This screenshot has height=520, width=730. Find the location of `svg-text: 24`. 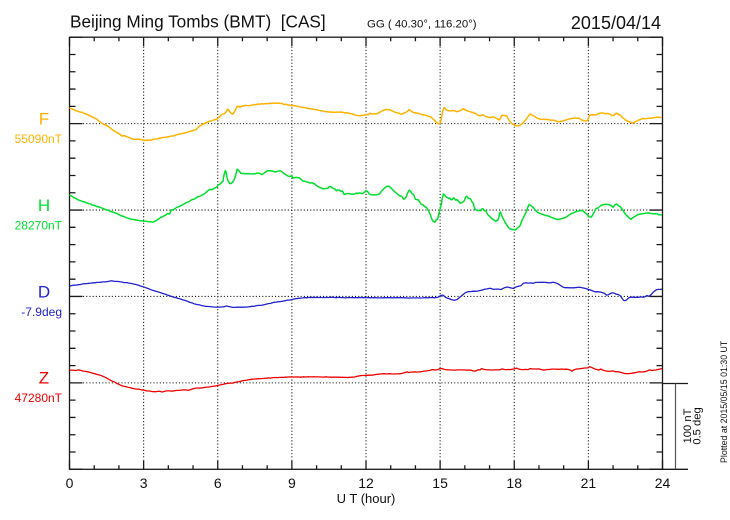

svg-text: 24 is located at coordinates (663, 483).